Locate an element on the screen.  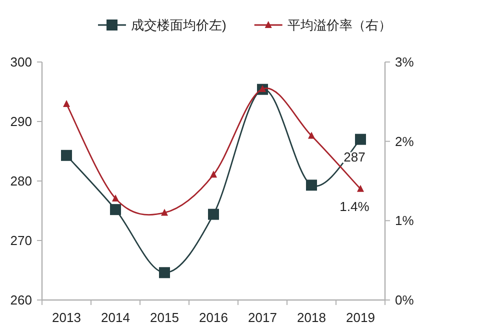
y-tick-label: 270 is located at coordinates (21, 240).